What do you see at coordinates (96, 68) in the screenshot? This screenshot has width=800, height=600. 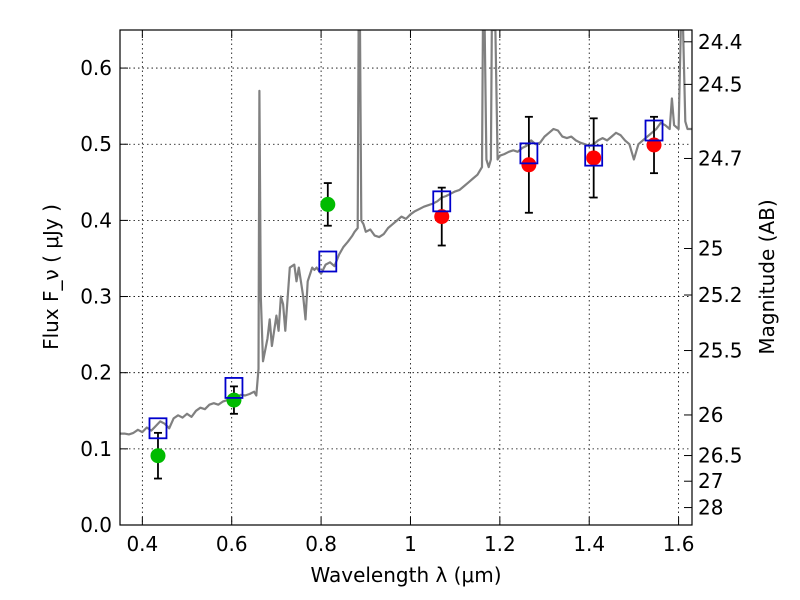 I see `y-tick-label: 0.6` at bounding box center [96, 68].